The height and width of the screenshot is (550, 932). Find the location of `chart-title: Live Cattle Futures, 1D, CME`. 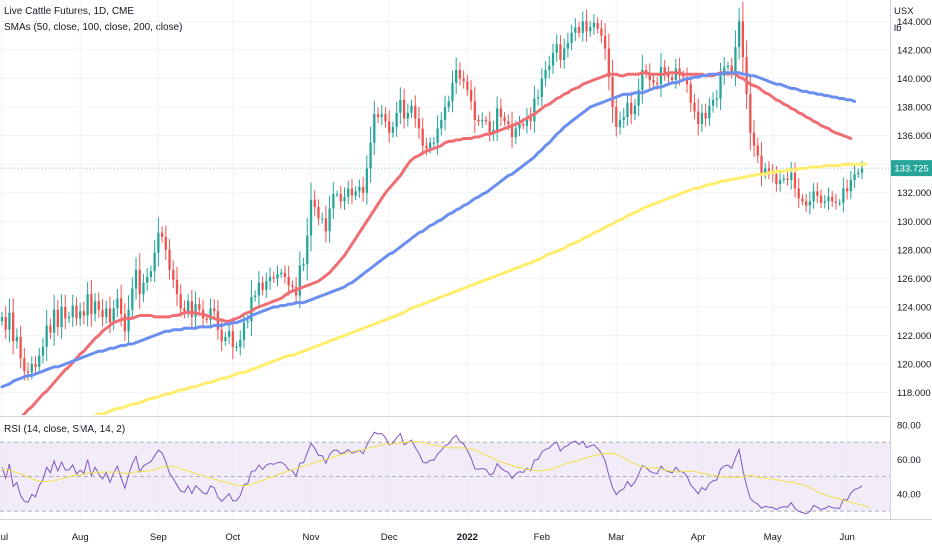

chart-title: Live Cattle Futures, 1D, CME is located at coordinates (69, 11).